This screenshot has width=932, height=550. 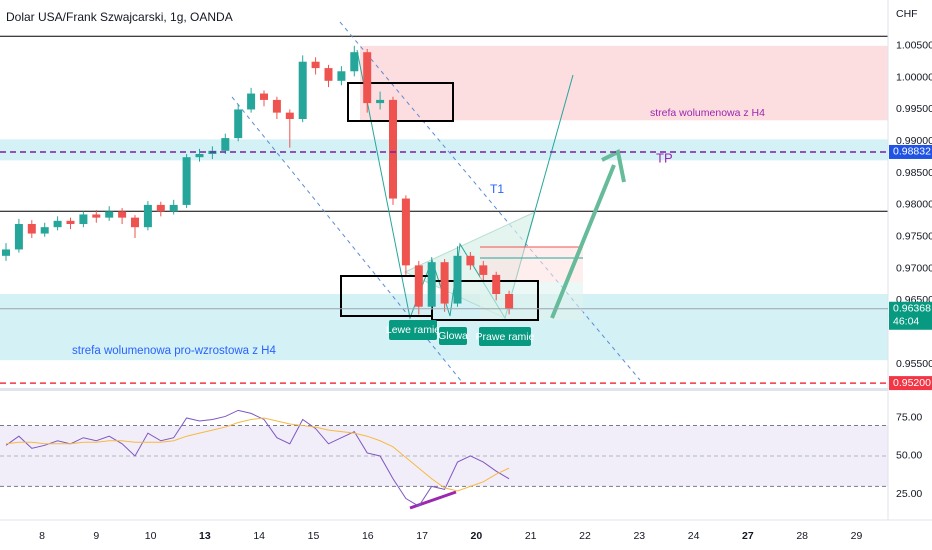 I want to click on pattern-label: Lewe ramię, so click(x=413, y=330).